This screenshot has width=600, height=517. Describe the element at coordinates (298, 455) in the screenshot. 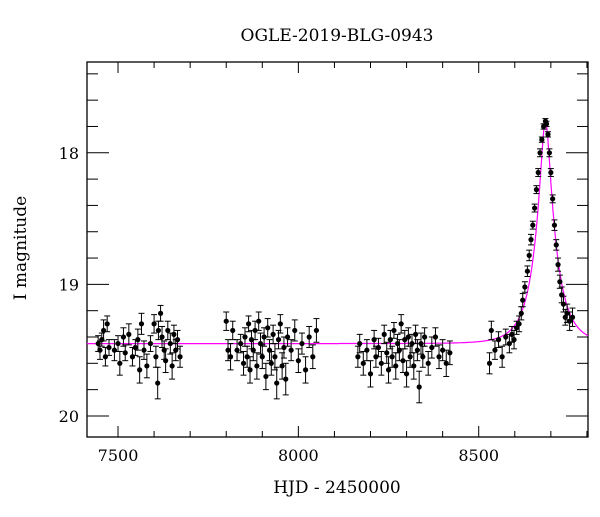

I see `x-tick-label: 8000` at that location.